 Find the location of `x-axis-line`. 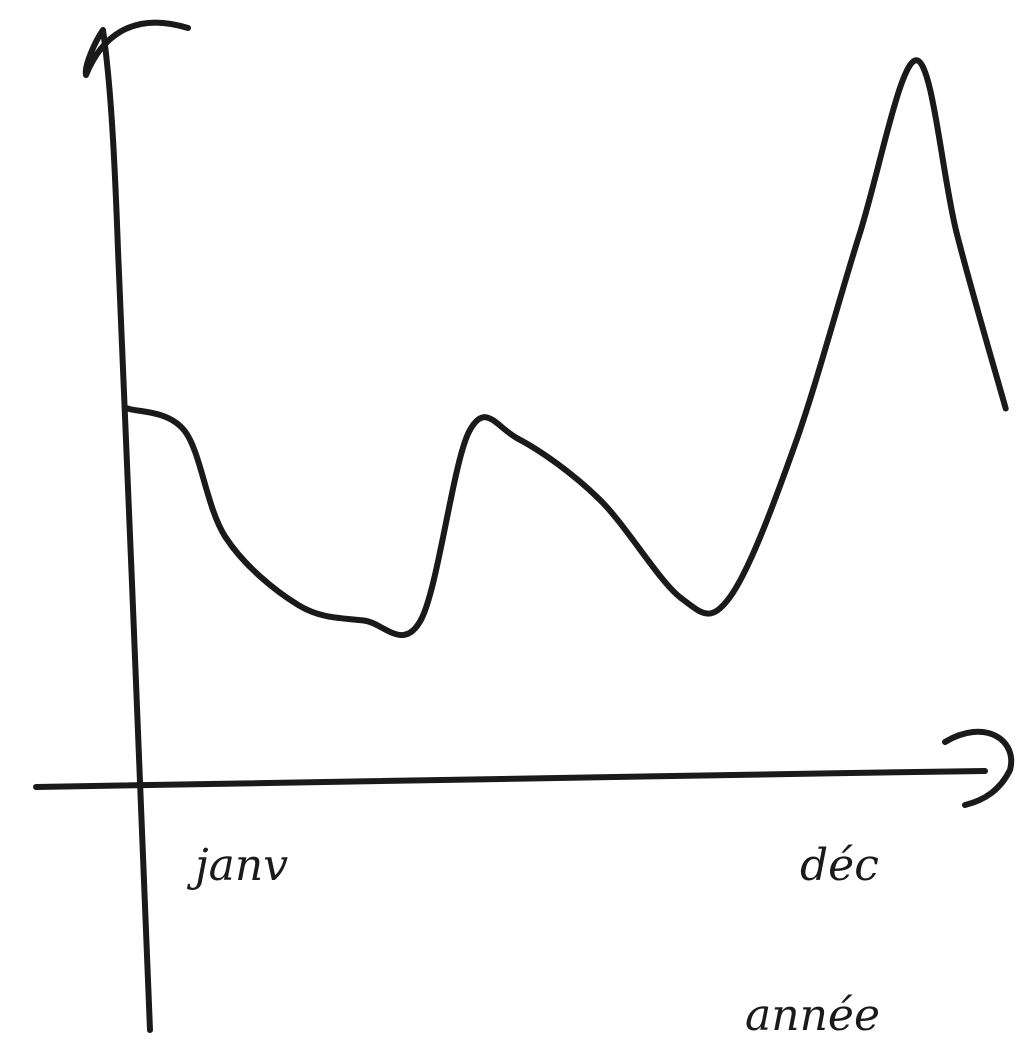

x-axis-line is located at coordinates (510, 779).